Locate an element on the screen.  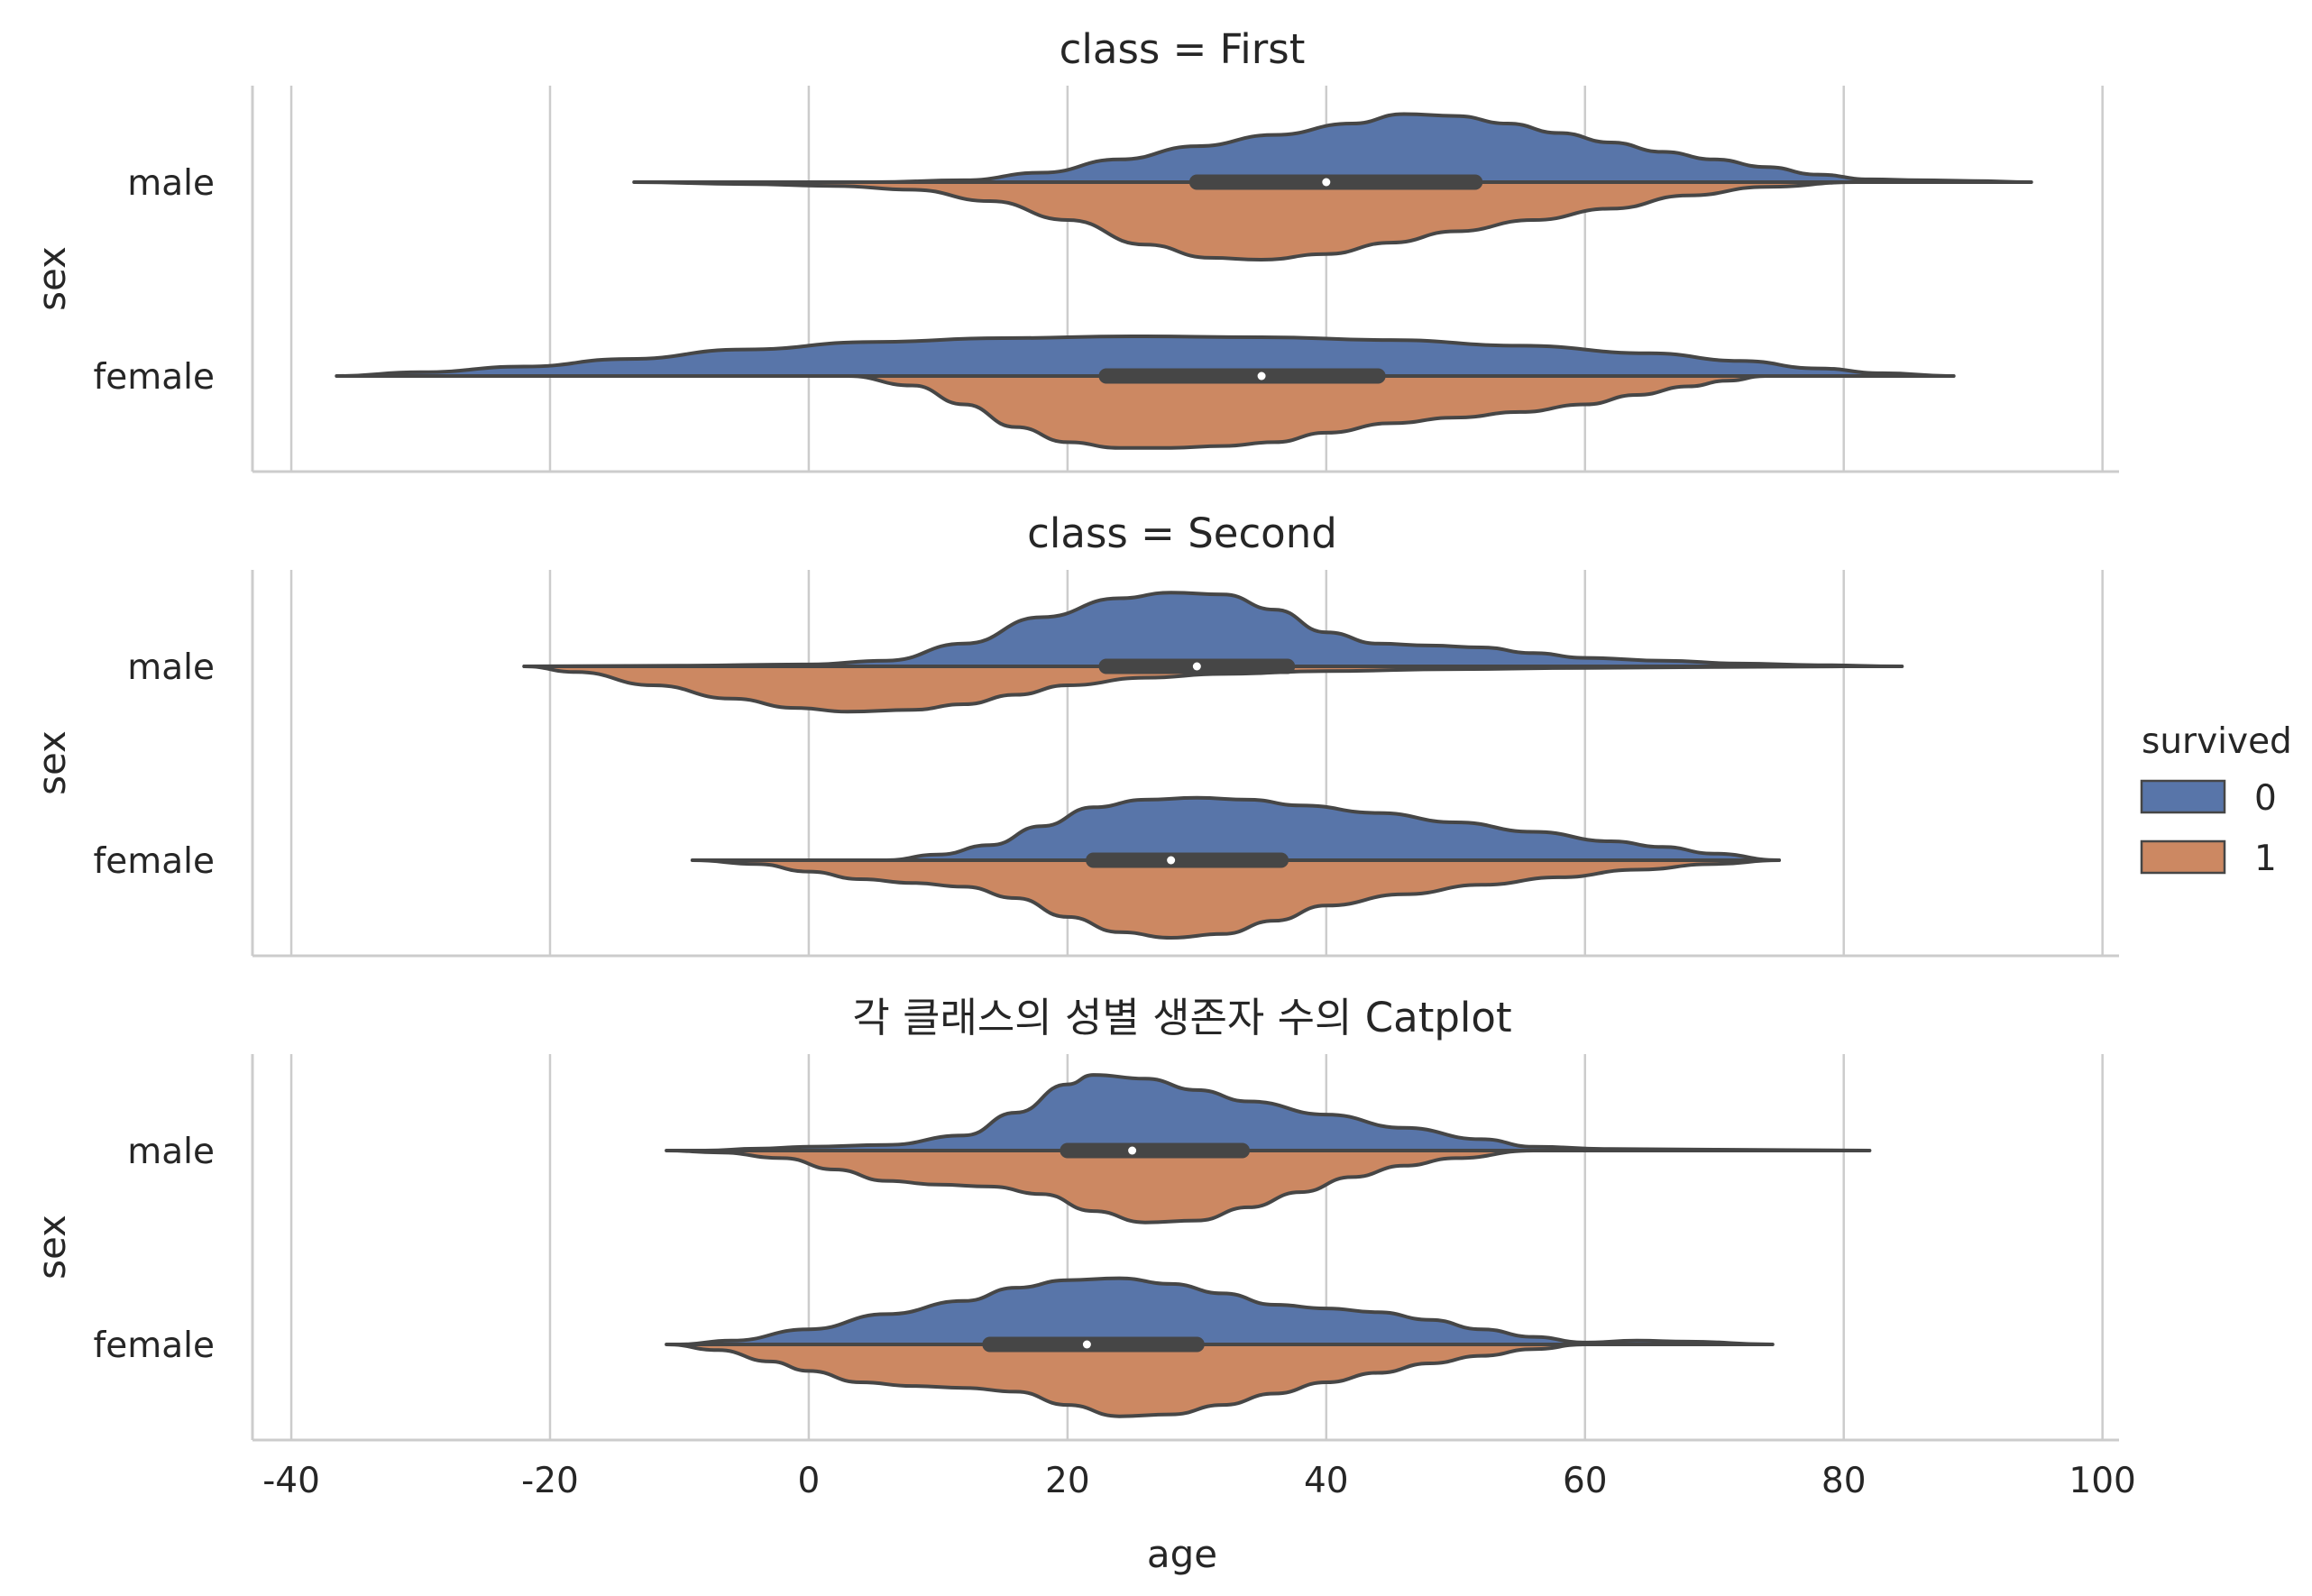
legend-label-1: 1 is located at coordinates (2265, 859).